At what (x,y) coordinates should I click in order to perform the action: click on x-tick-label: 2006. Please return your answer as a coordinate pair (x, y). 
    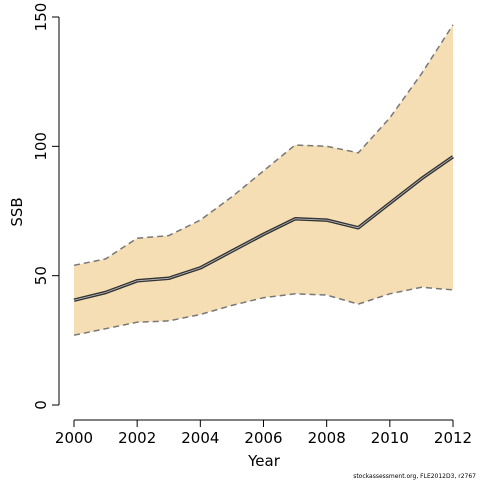
    Looking at the image, I should click on (263, 438).